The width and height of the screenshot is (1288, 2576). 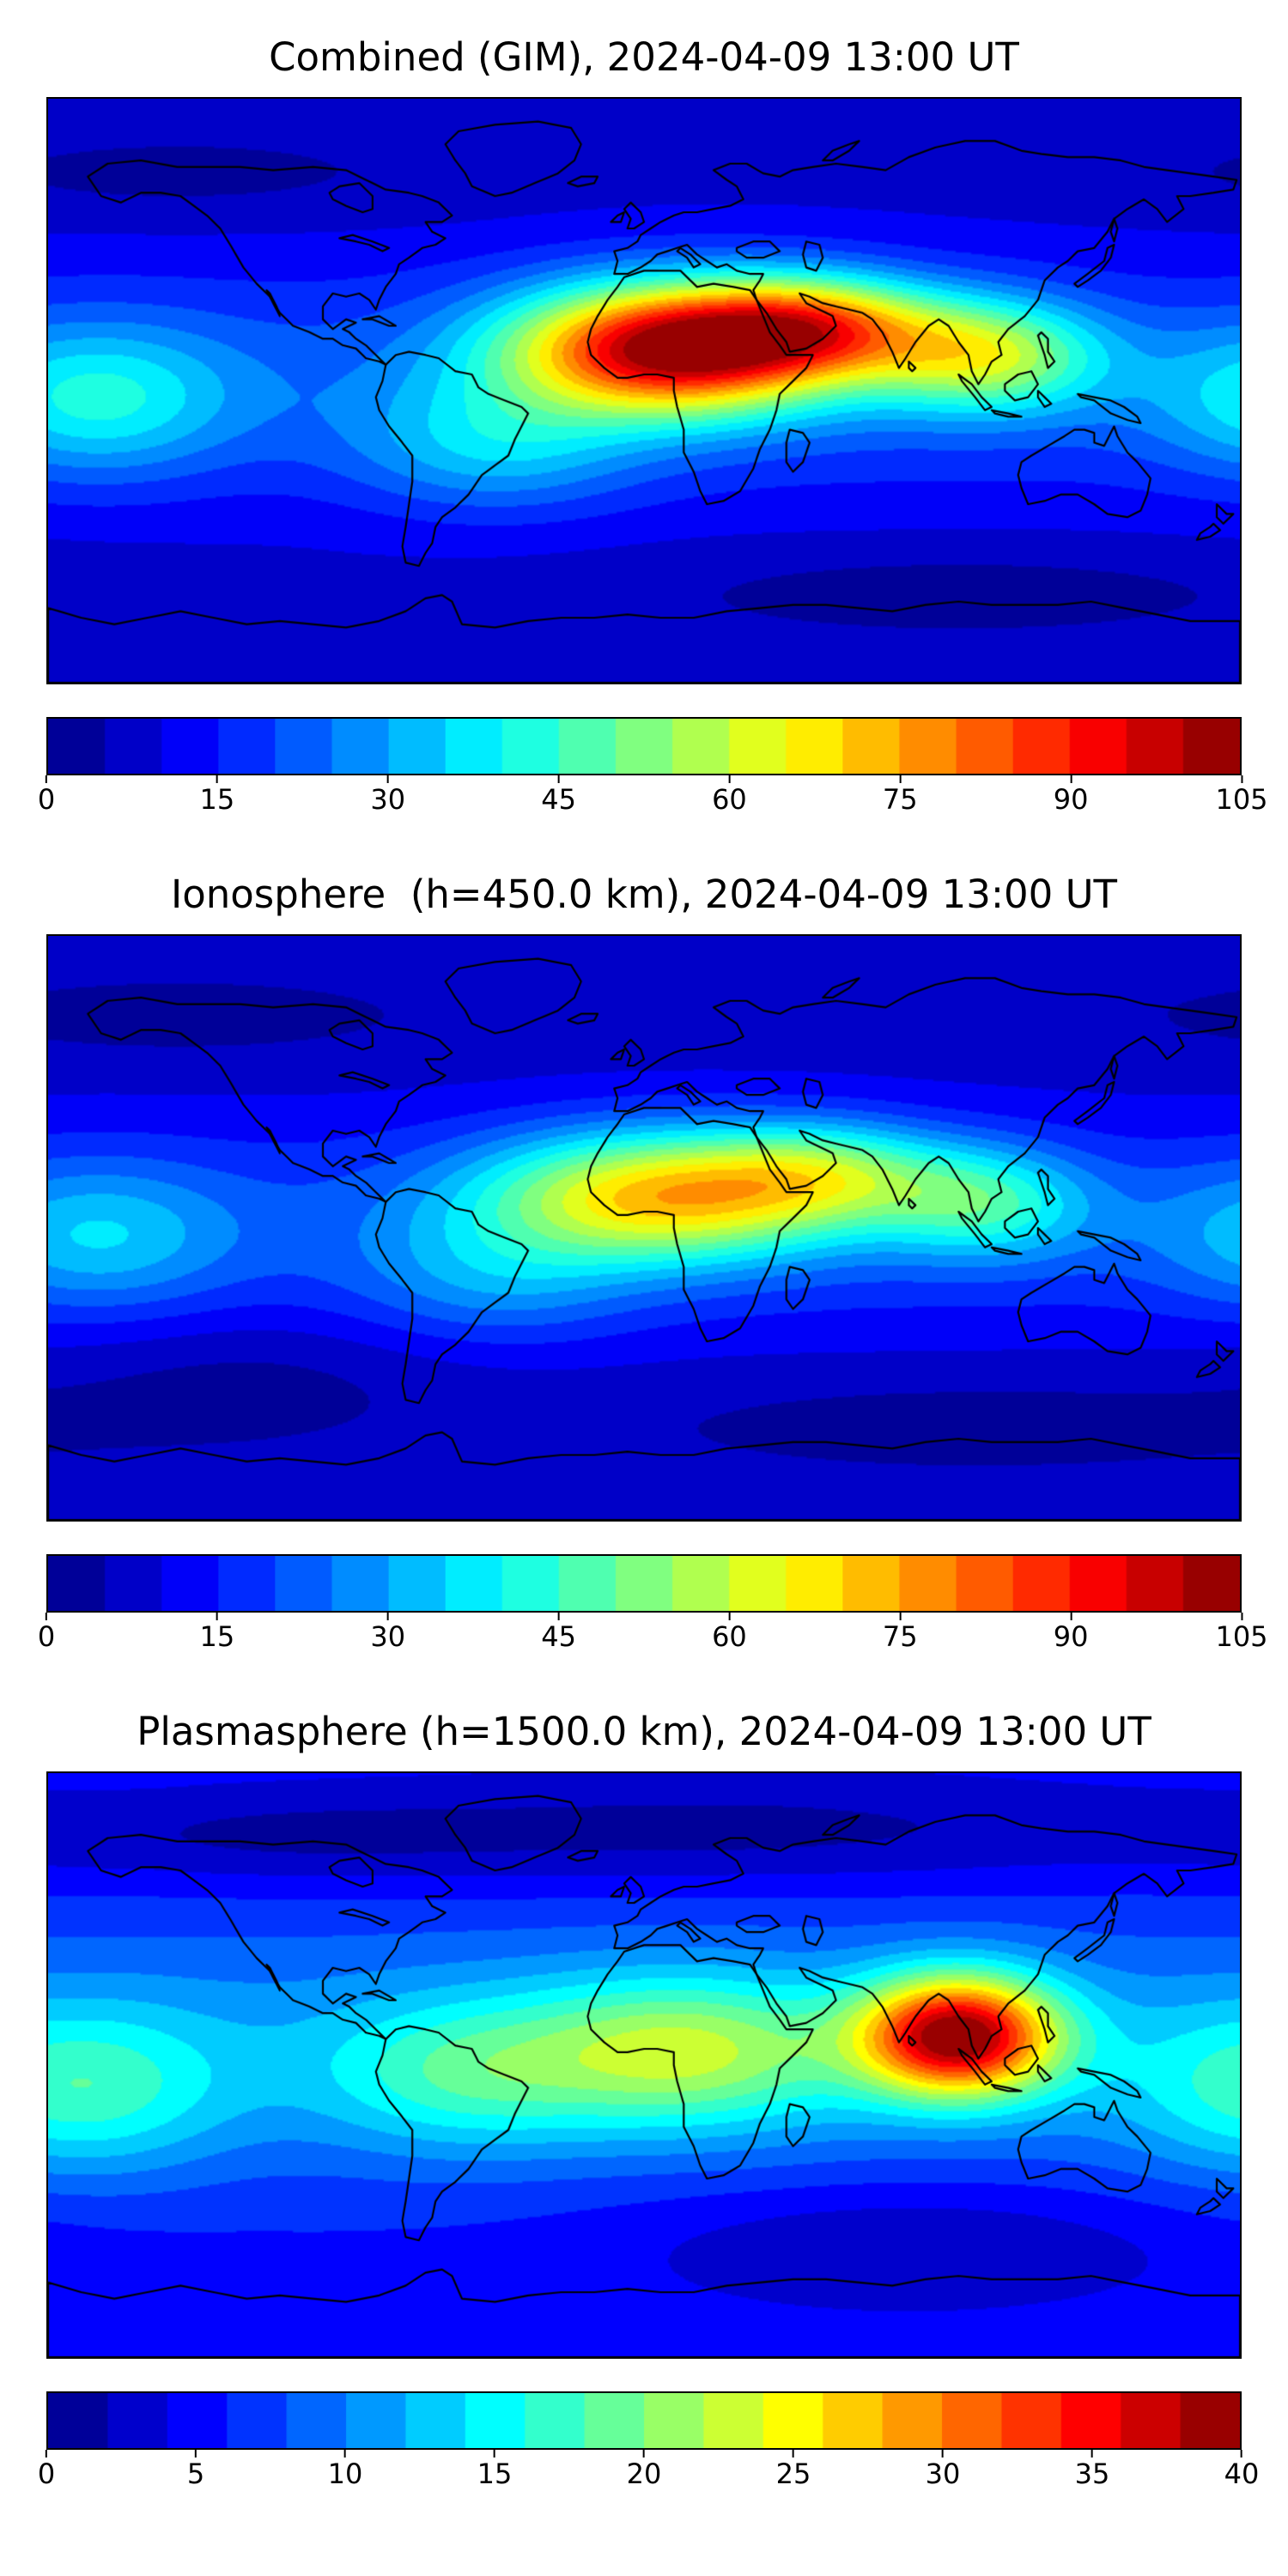 I want to click on colorbar-tick: 40, so click(x=1242, y=2470).